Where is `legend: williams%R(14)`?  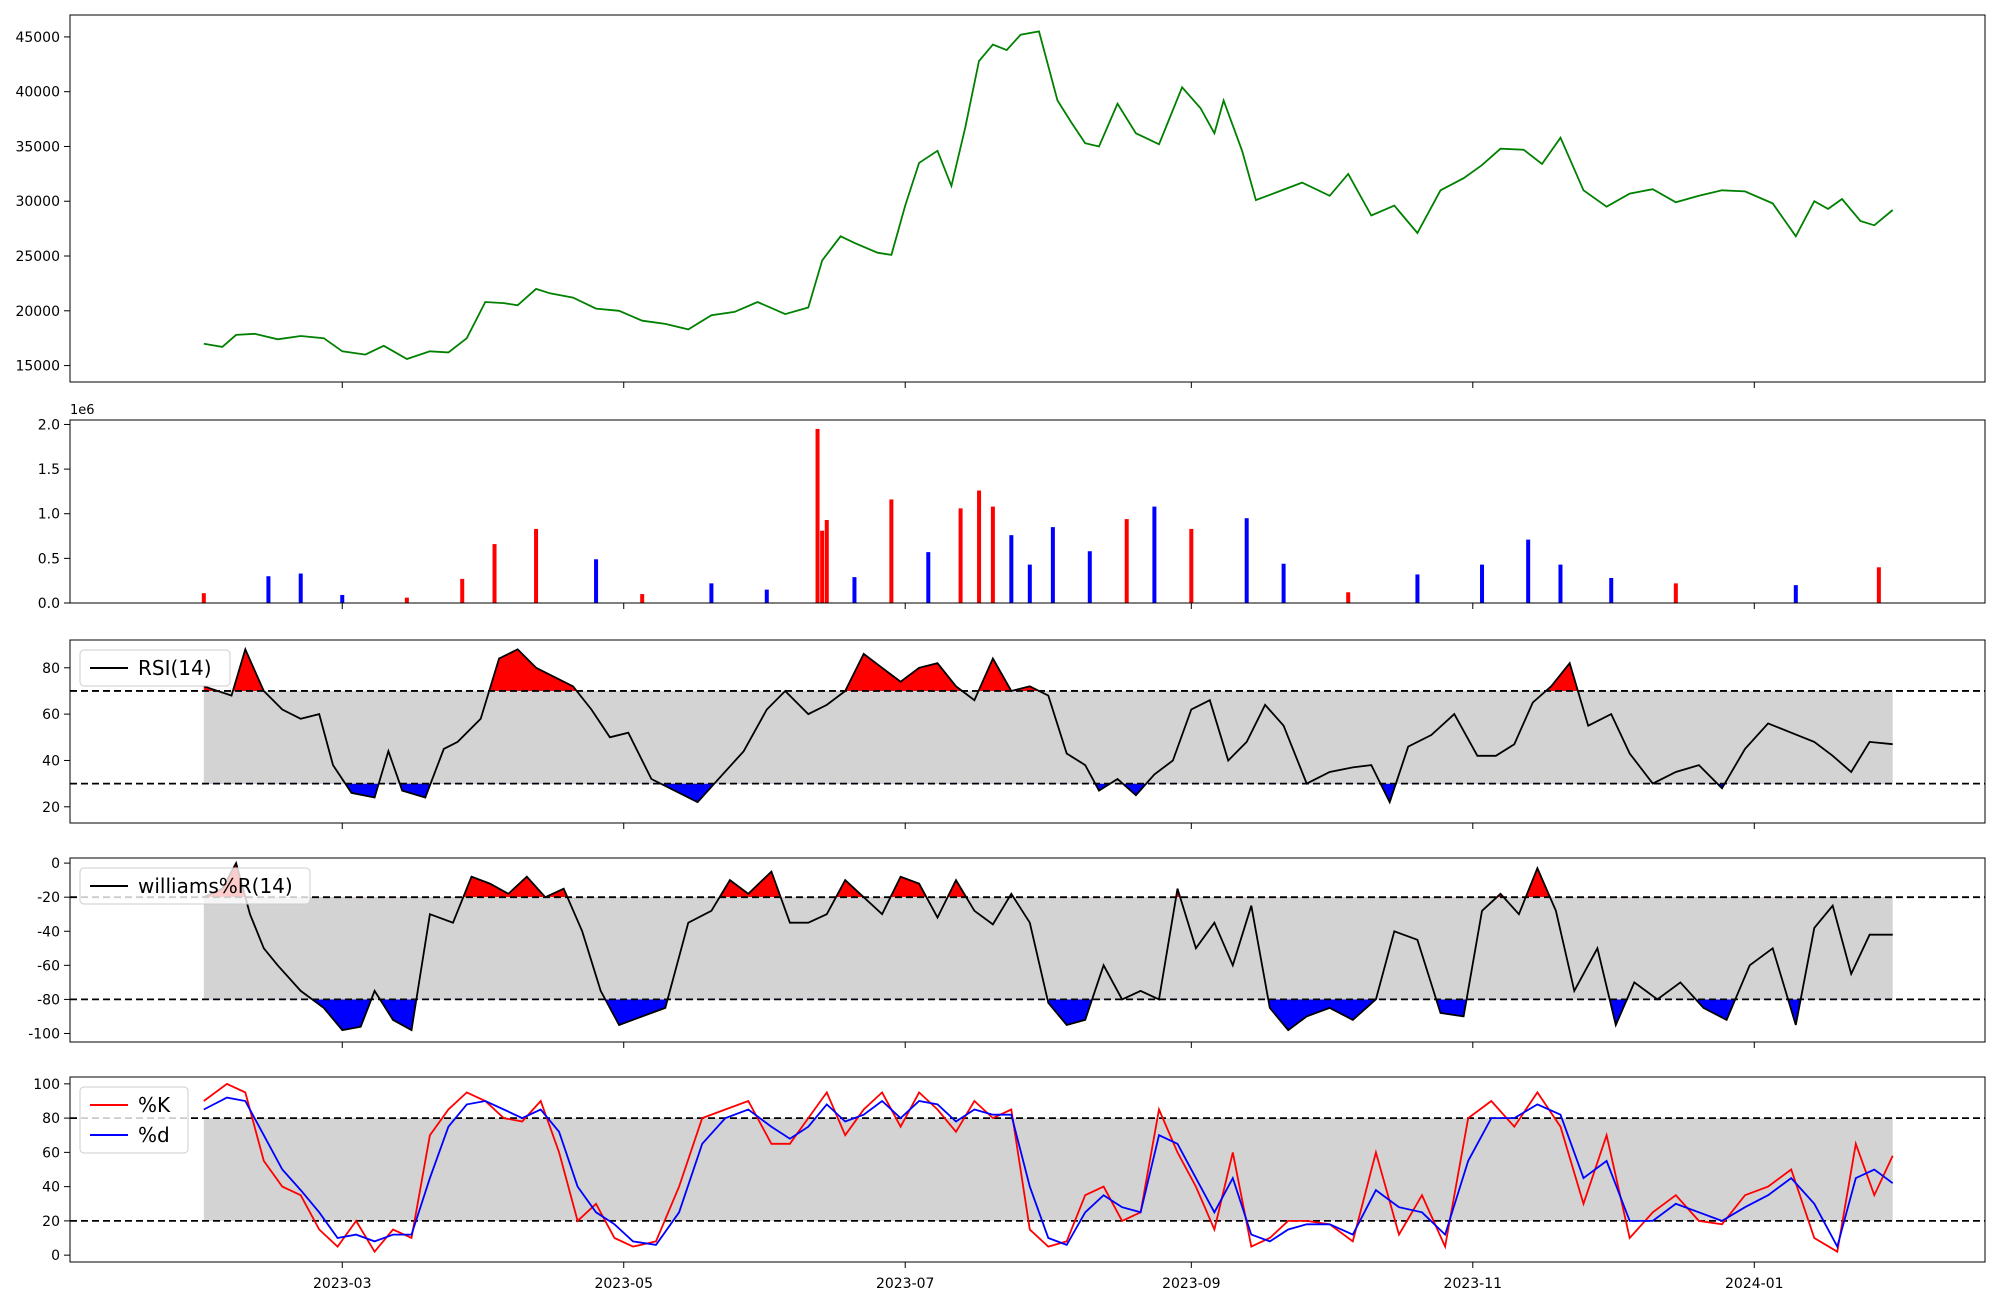 legend: williams%R(14) is located at coordinates (195, 886).